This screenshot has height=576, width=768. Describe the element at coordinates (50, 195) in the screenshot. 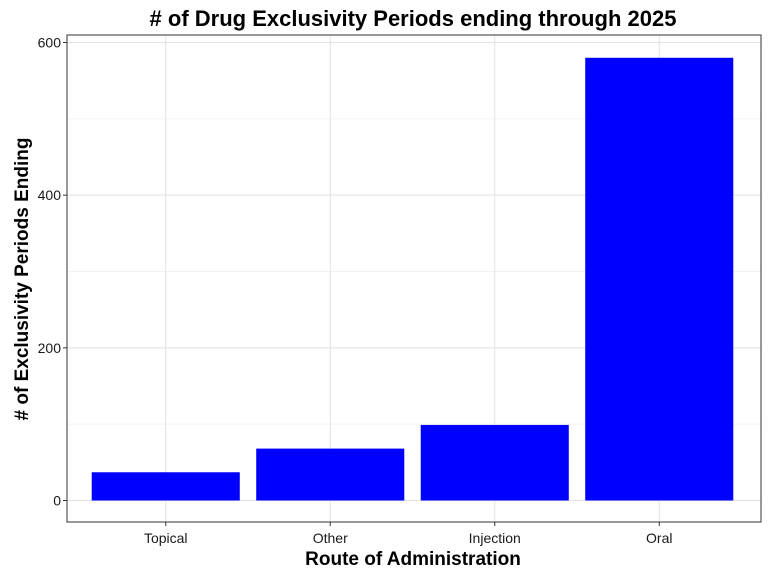

I see `y-tick-label: 400` at that location.